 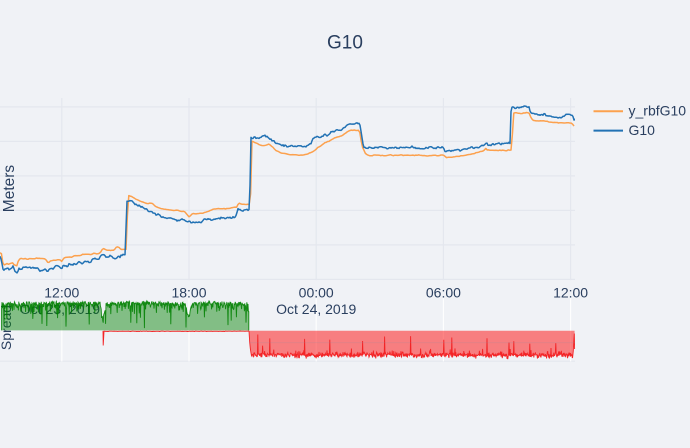 I want to click on svg-text: y_rbfG10, so click(x=658, y=111).